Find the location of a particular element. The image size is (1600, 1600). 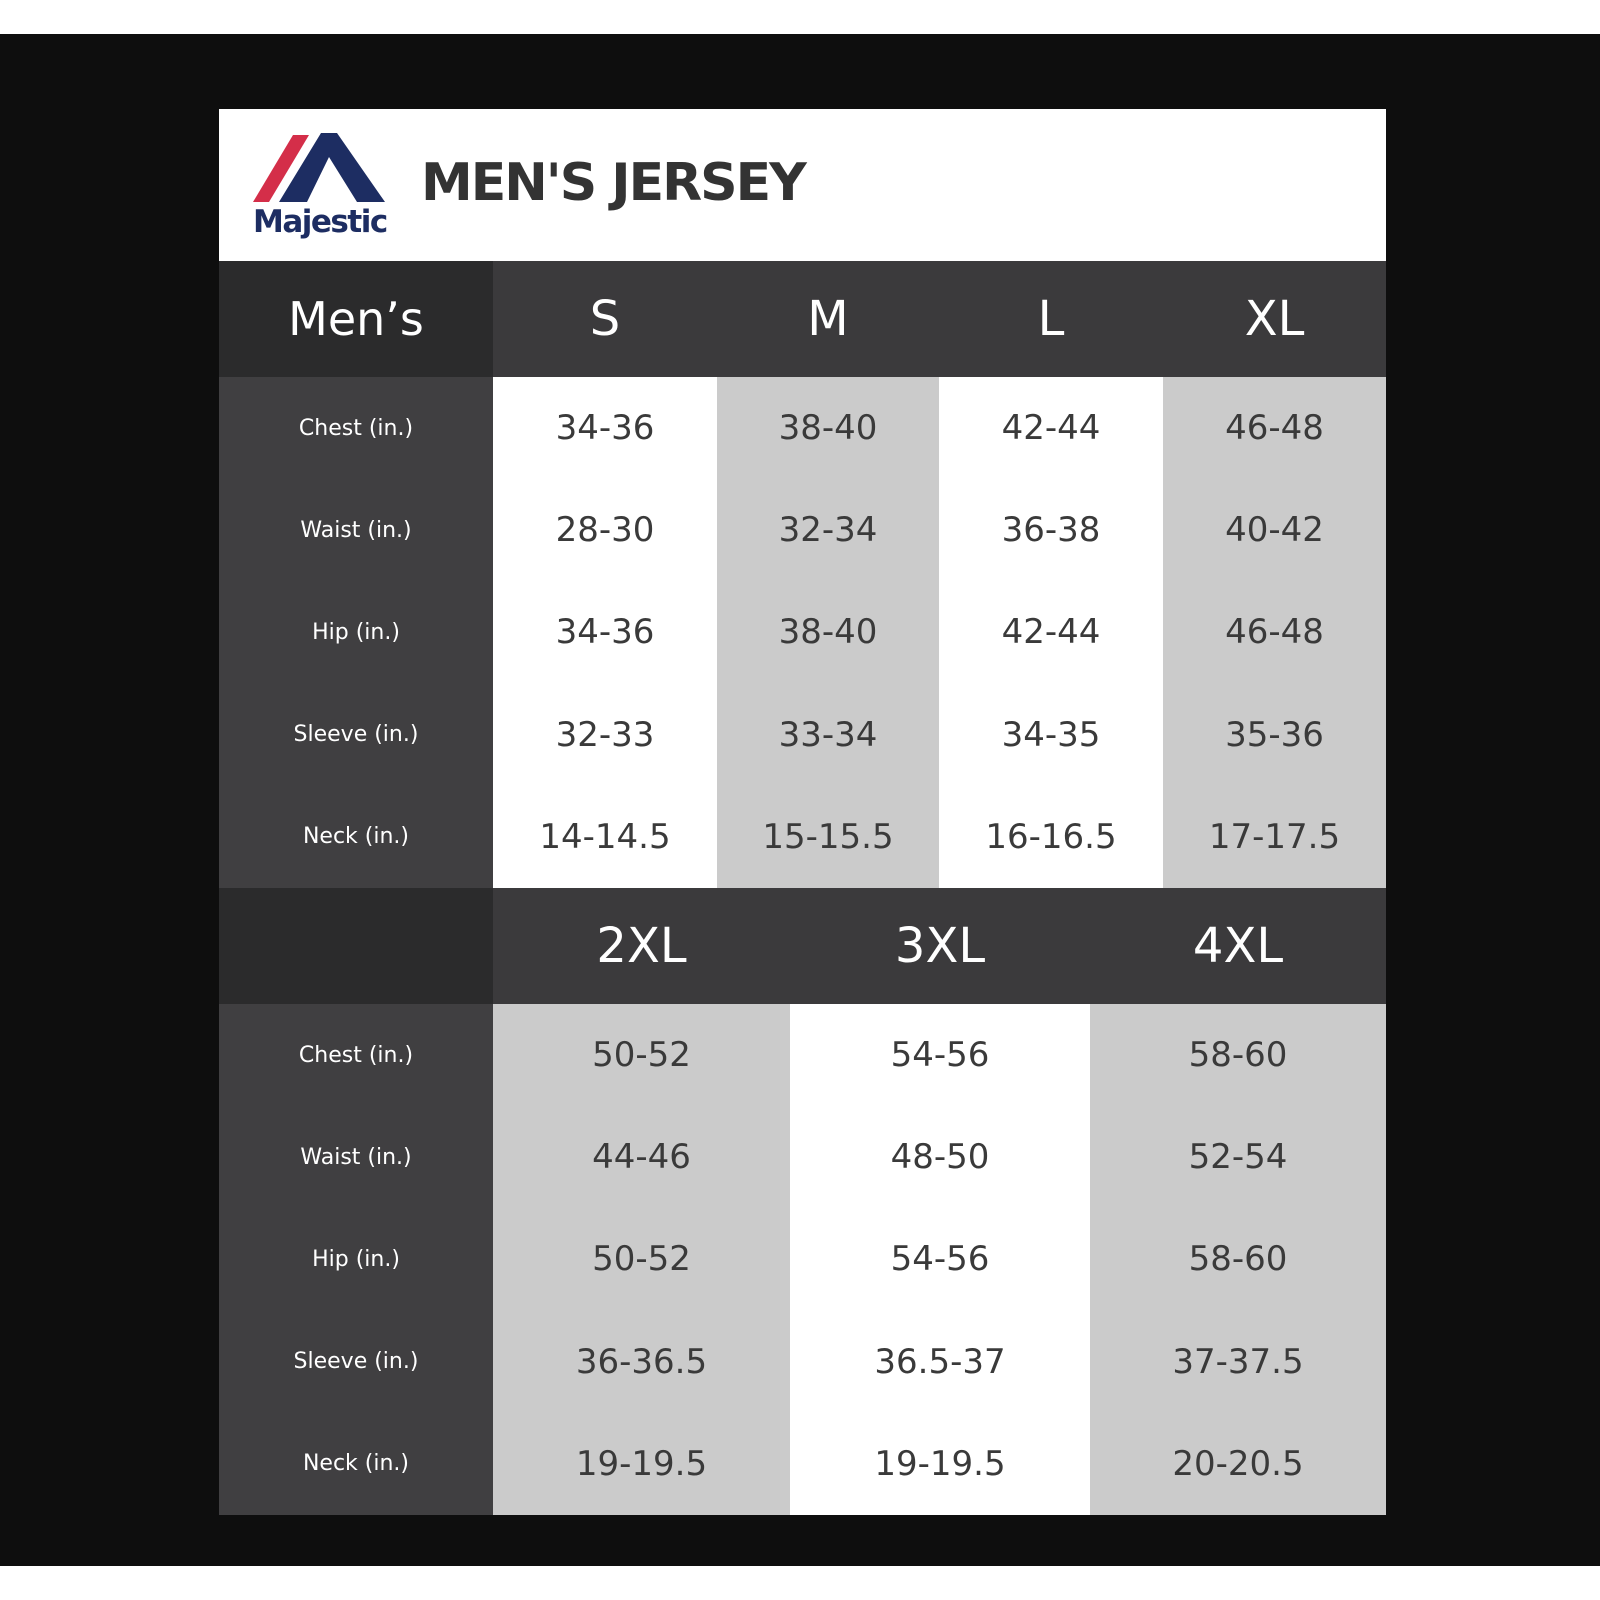

measurement-cell: 16-16.5 is located at coordinates (1051, 836).